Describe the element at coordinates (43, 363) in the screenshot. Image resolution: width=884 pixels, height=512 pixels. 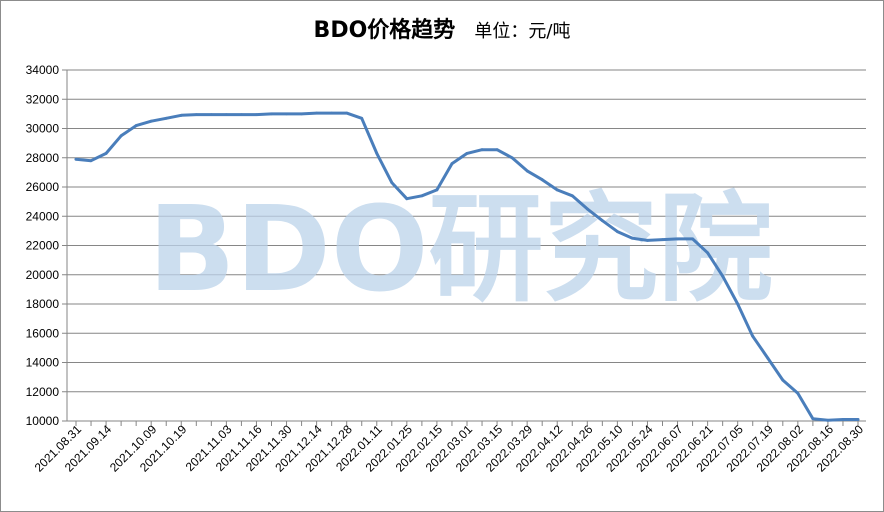
I see `y-tick-label: 14000` at that location.